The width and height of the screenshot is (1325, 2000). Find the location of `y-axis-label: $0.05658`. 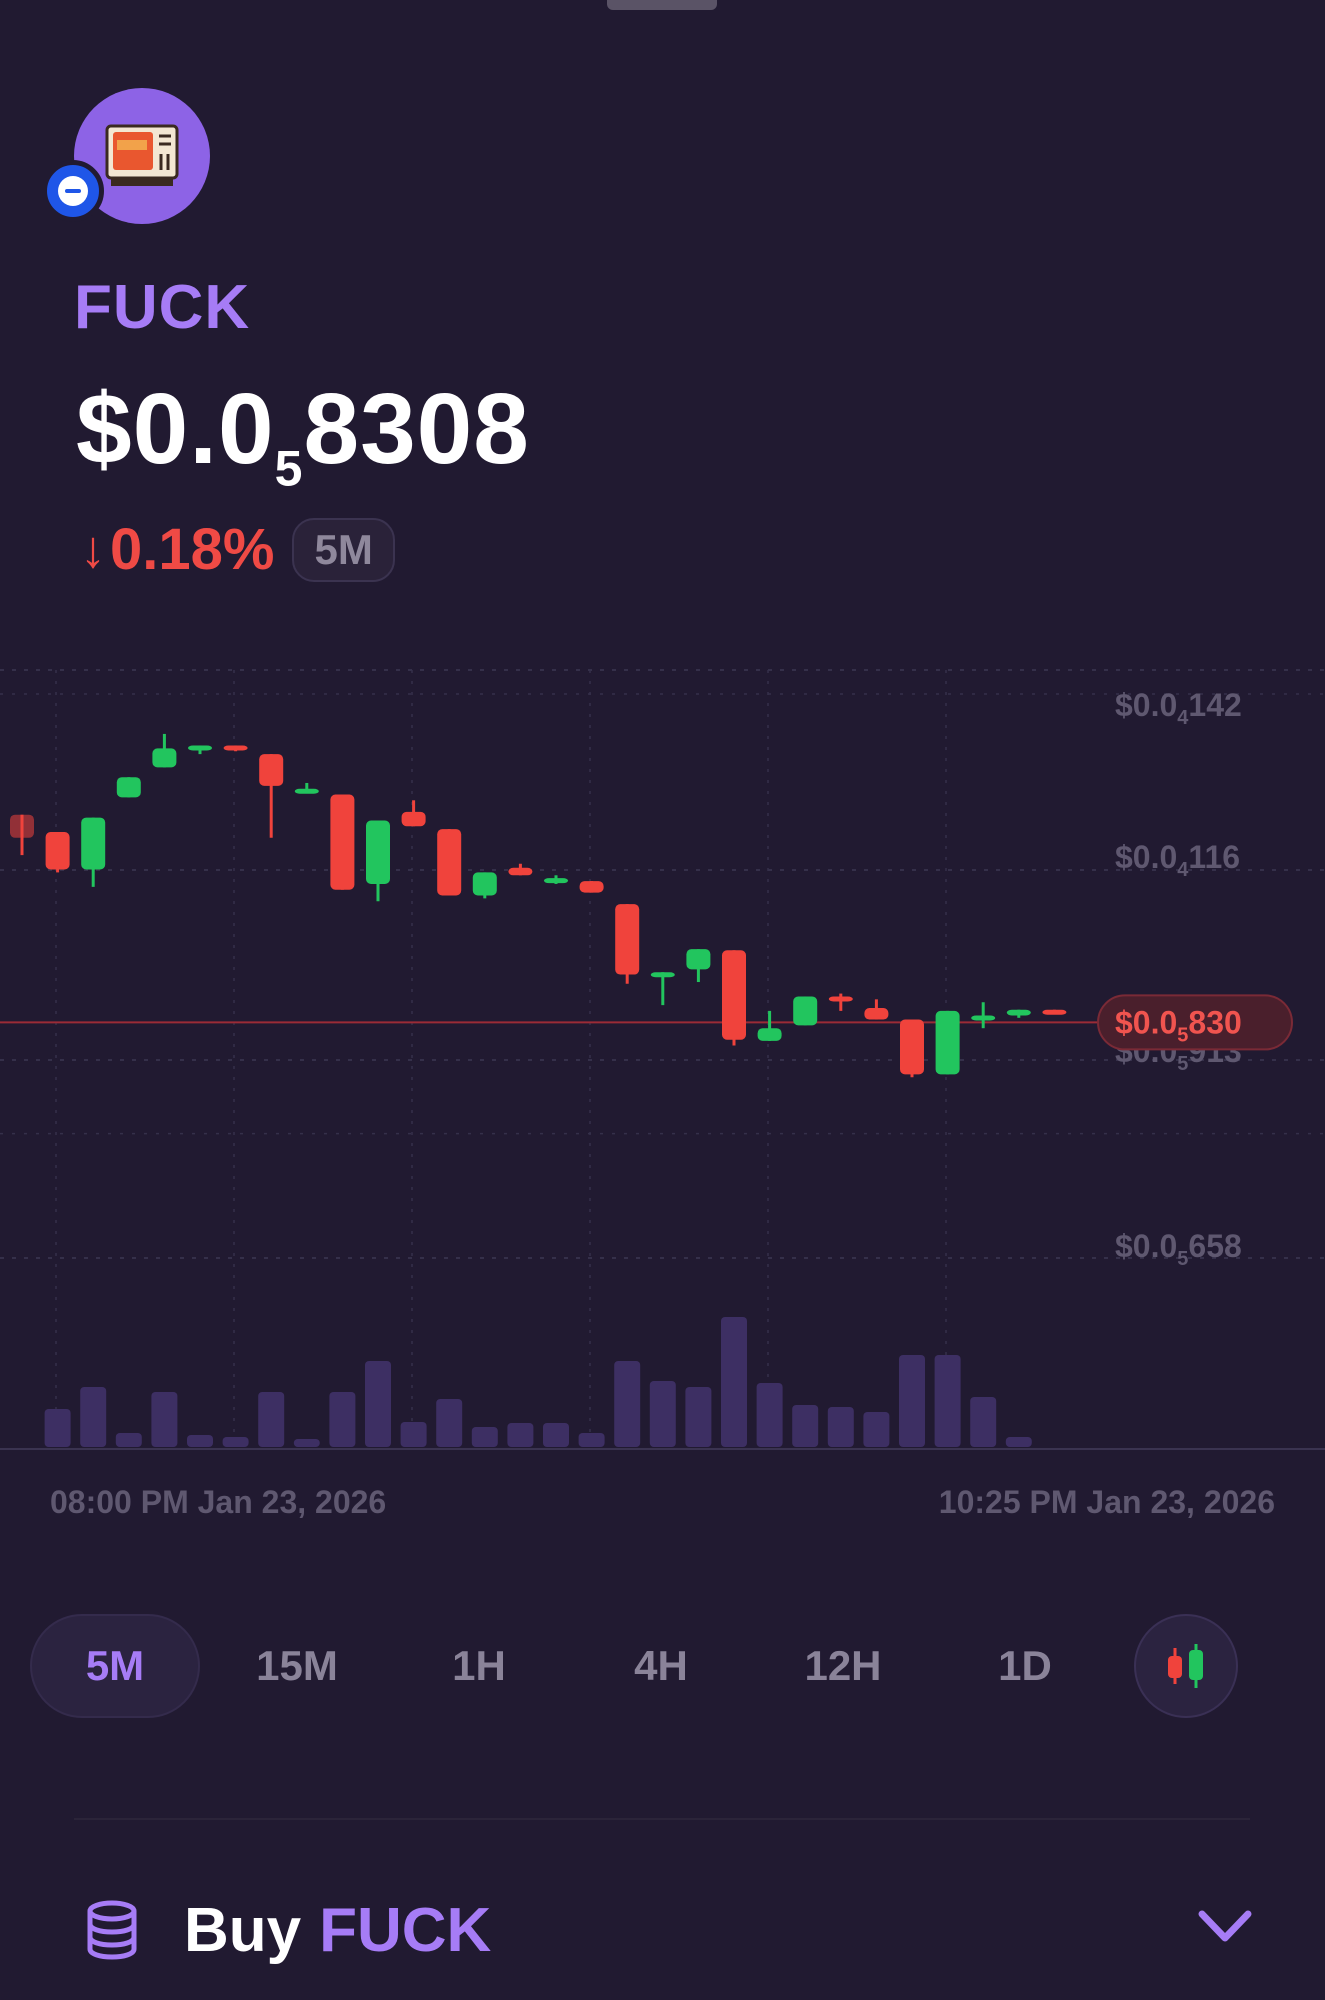

y-axis-label: $0.05658 is located at coordinates (1178, 1249).